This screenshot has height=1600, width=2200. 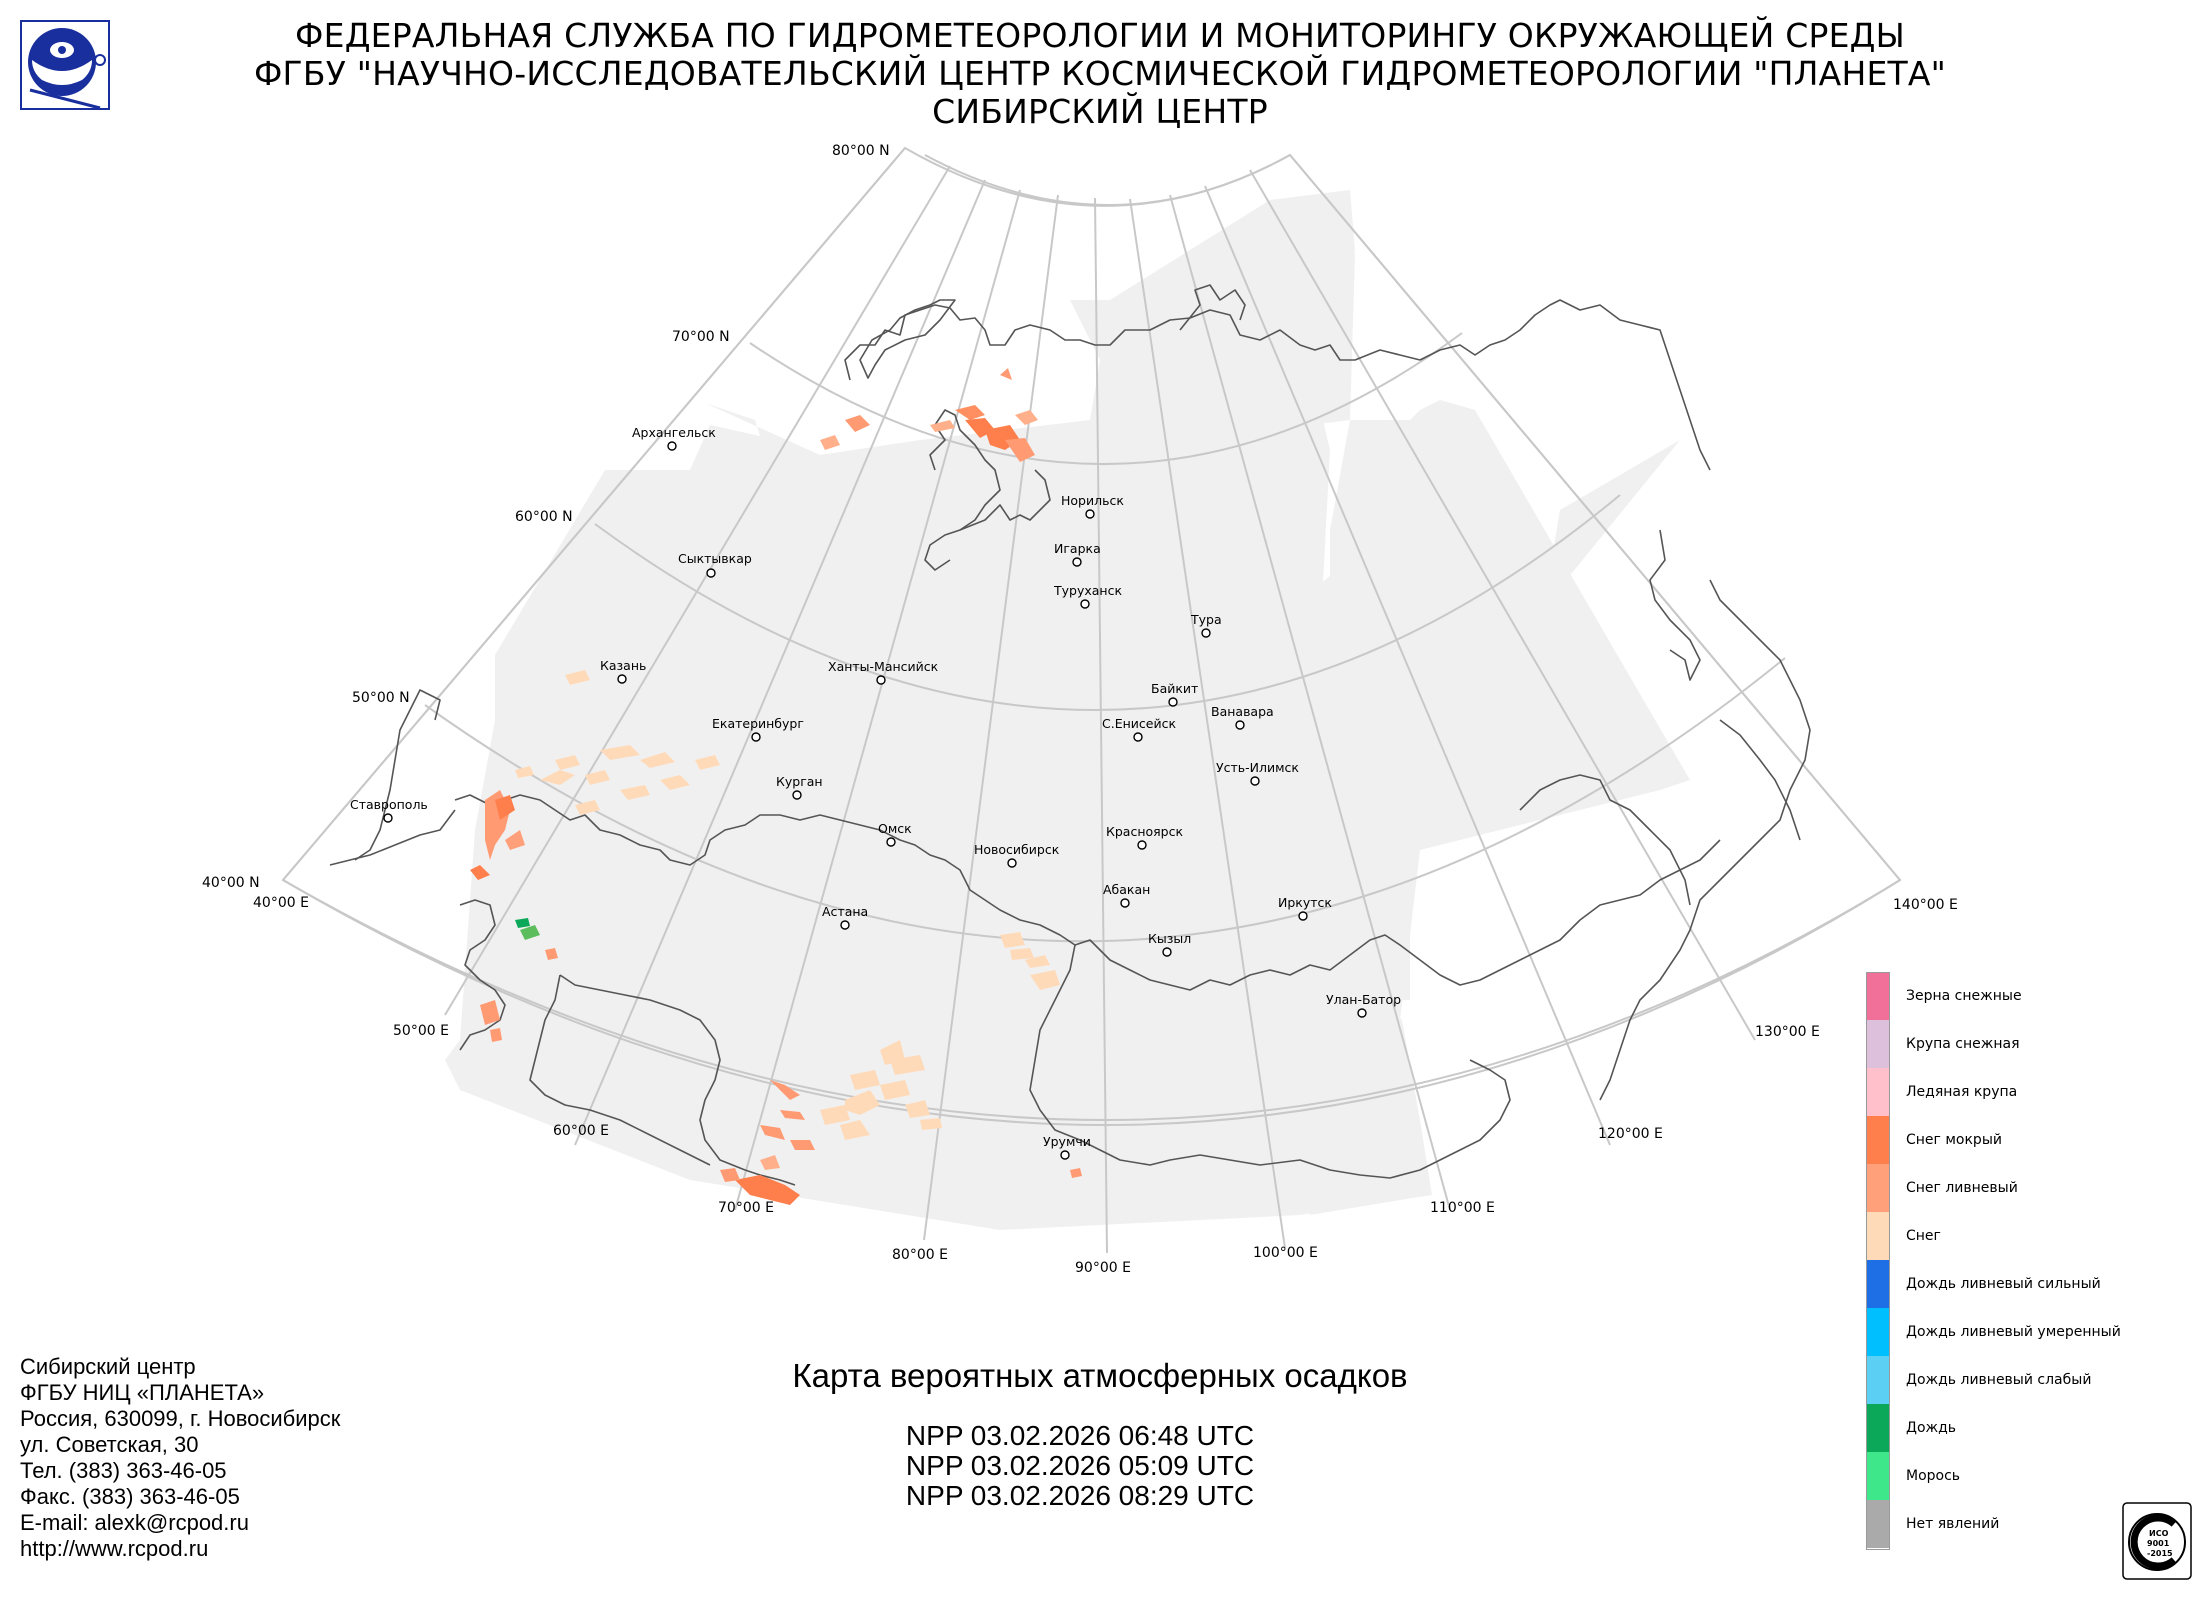 What do you see at coordinates (421, 1031) in the screenshot?
I see `lon-label-50: 50°00 E` at bounding box center [421, 1031].